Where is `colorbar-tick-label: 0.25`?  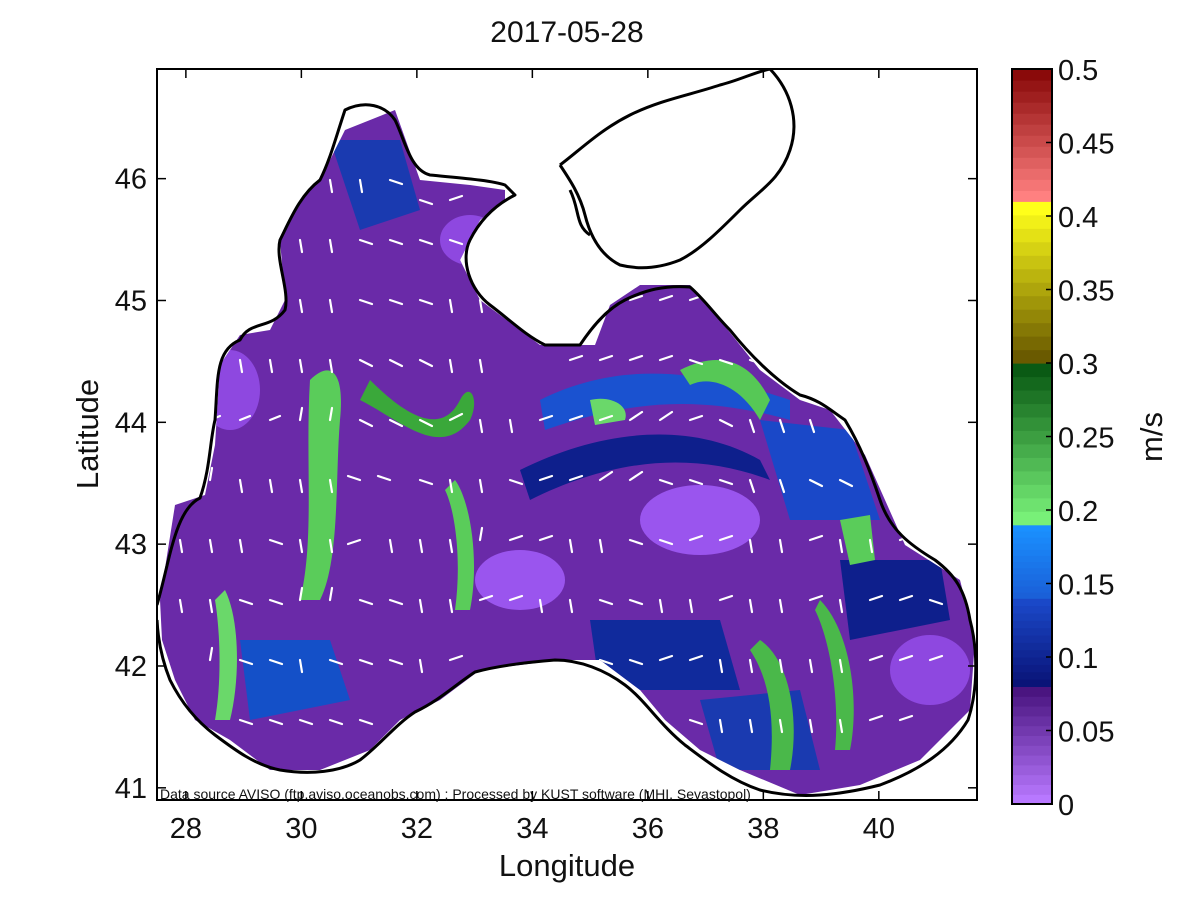
colorbar-tick-label: 0.25 is located at coordinates (1086, 439).